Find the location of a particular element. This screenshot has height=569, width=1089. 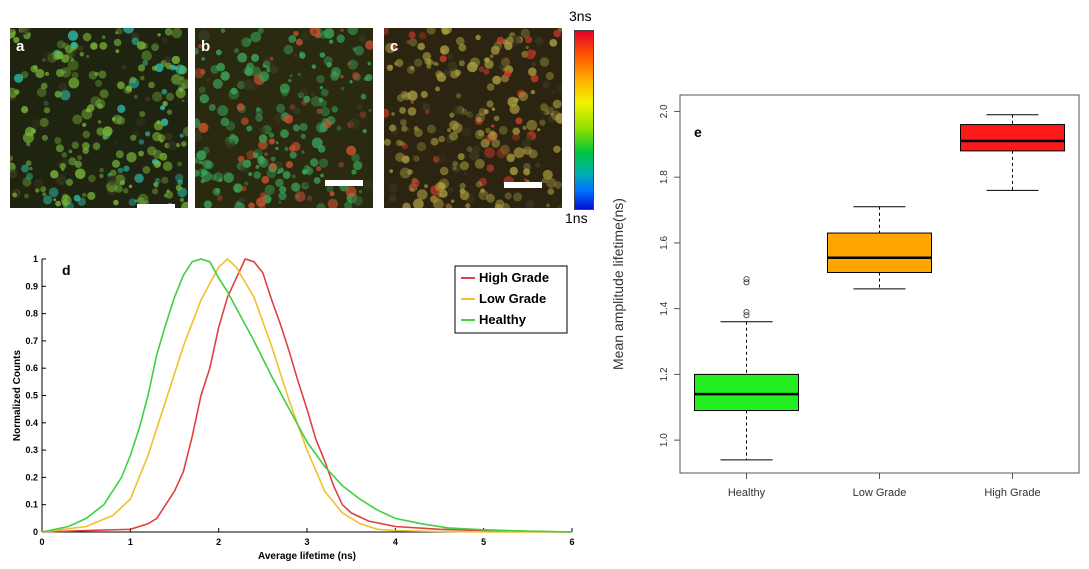

x-tick-label: 0 is located at coordinates (41, 542).